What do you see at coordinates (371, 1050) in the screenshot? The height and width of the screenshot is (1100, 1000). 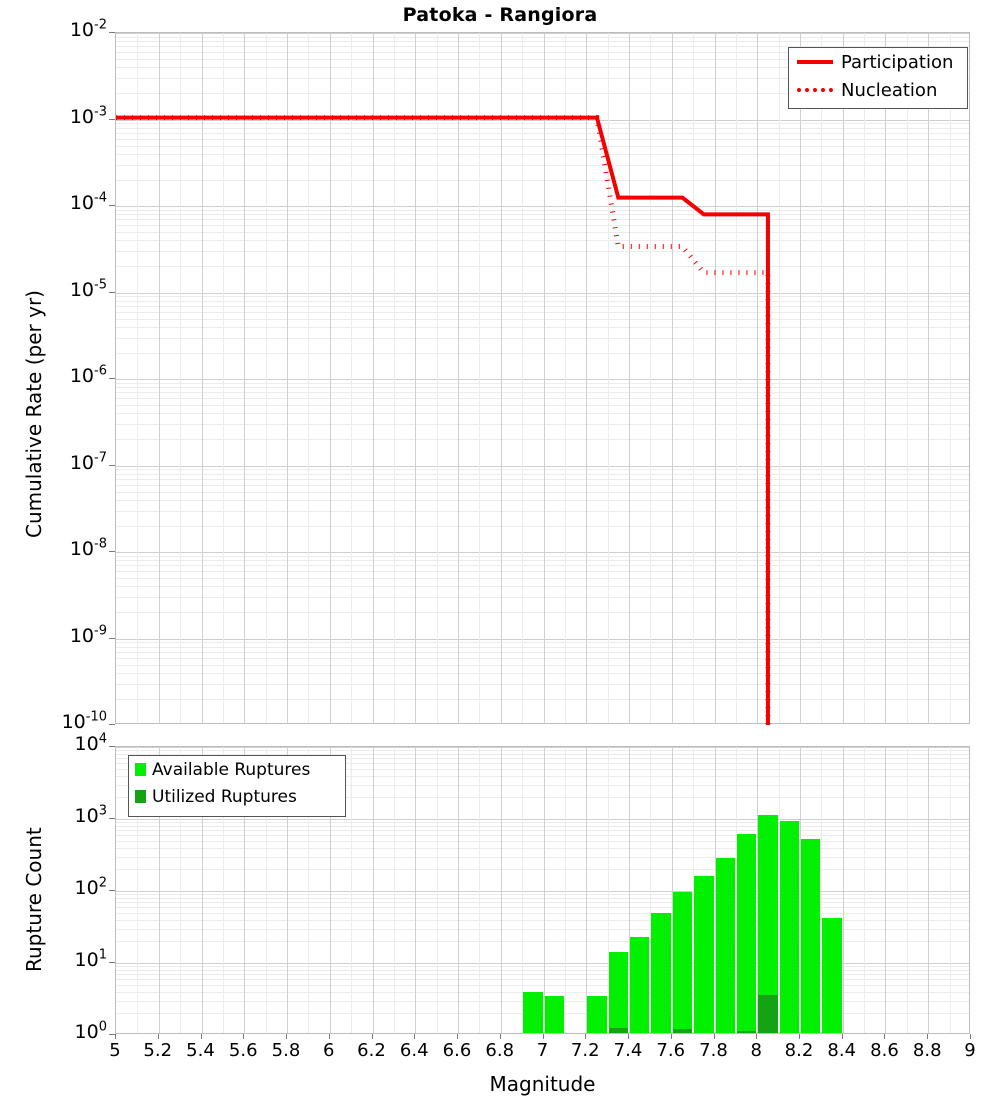 I see `x-tick-label: 6.2` at bounding box center [371, 1050].